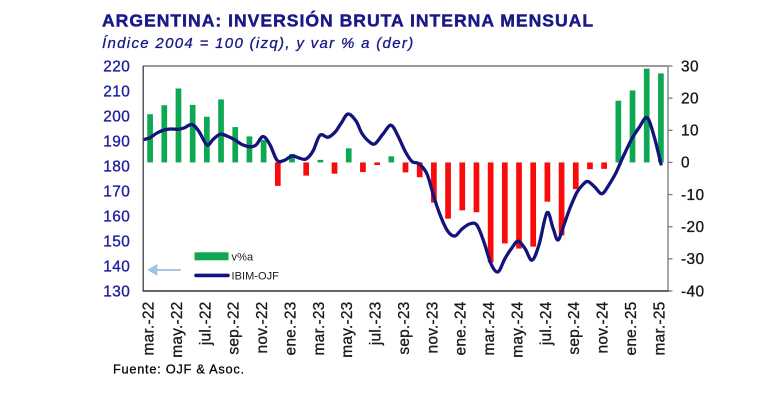  What do you see at coordinates (574, 327) in the screenshot?
I see `svg-text: sep.-24` at bounding box center [574, 327].